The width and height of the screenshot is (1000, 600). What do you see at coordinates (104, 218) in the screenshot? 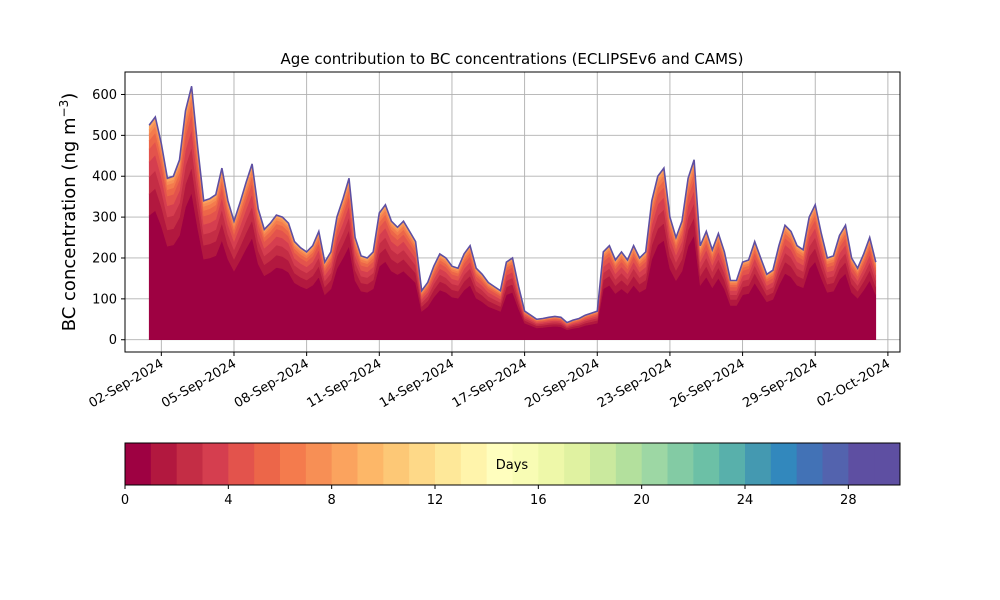
I see `y-tick-label: 300` at bounding box center [104, 218].